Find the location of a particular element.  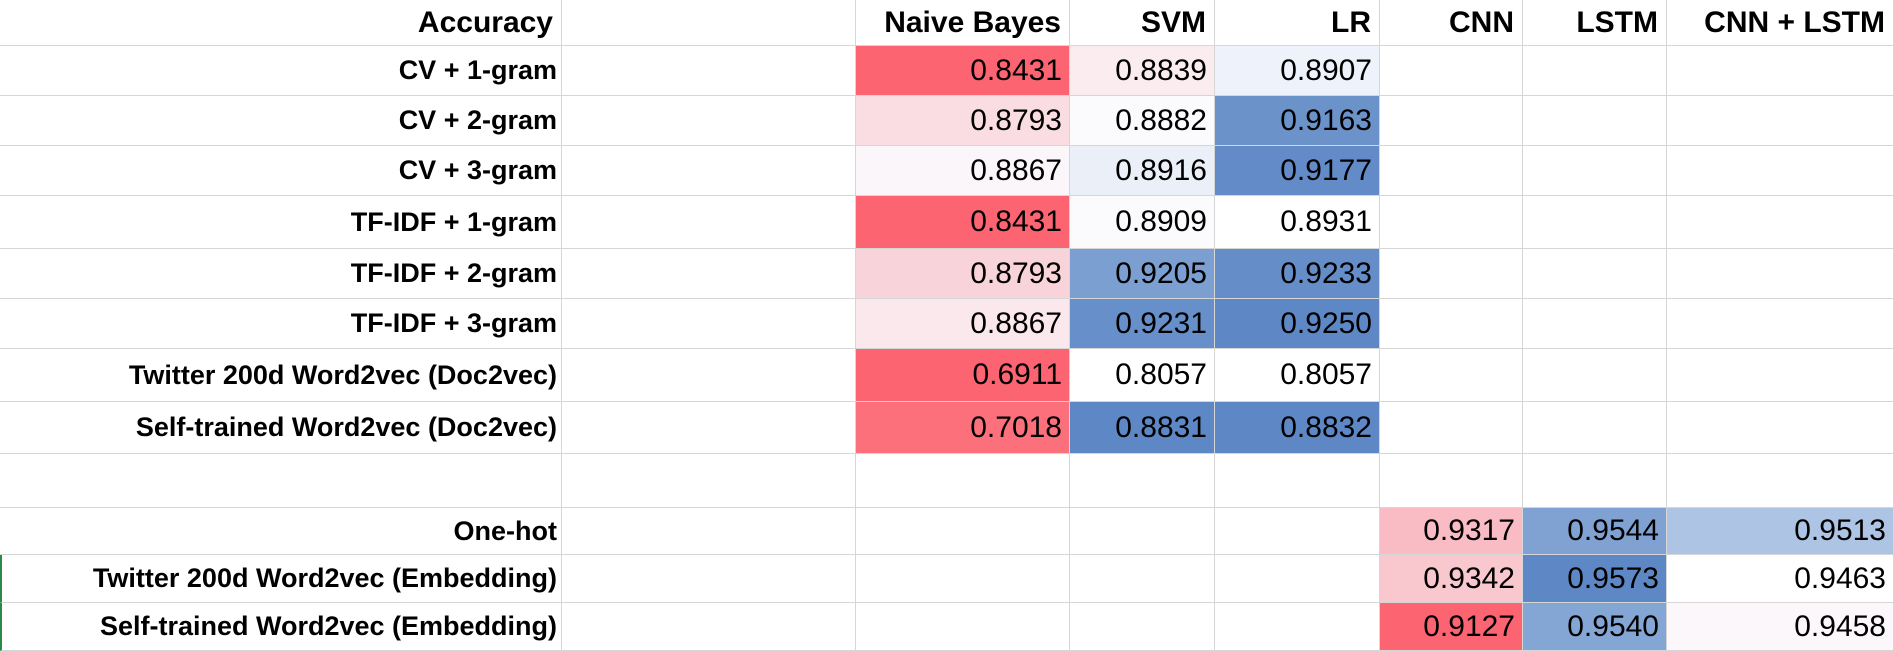

row-label-cell: TF-IDF + 2-gram is located at coordinates (281, 274).